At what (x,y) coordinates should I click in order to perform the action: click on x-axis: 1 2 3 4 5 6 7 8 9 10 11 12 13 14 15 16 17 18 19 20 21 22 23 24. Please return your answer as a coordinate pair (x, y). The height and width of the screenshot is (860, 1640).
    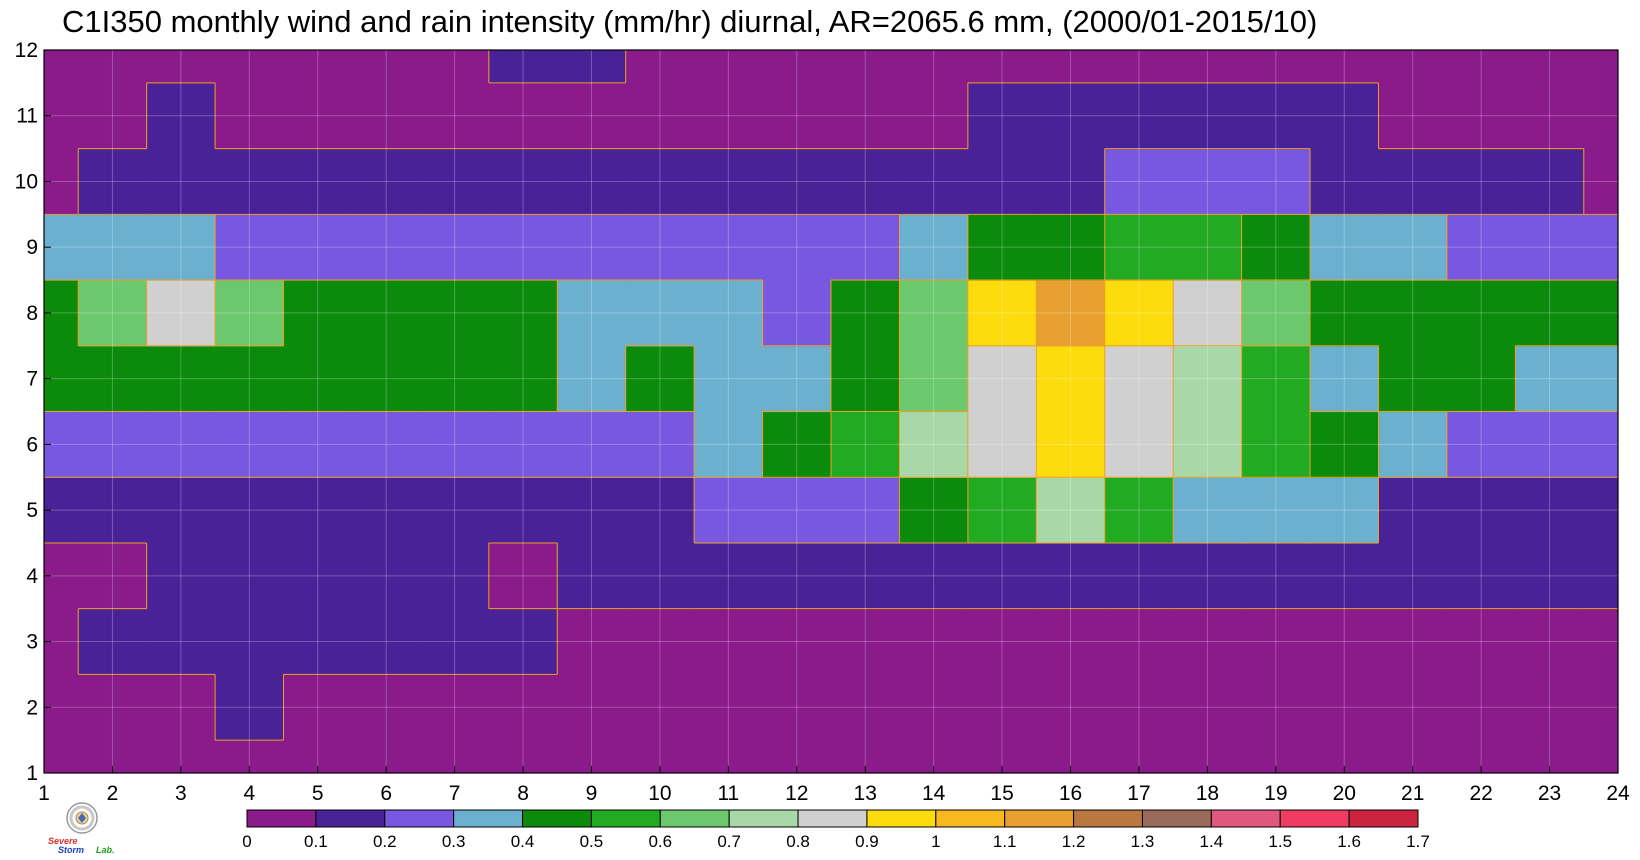
    Looking at the image, I should click on (834, 785).